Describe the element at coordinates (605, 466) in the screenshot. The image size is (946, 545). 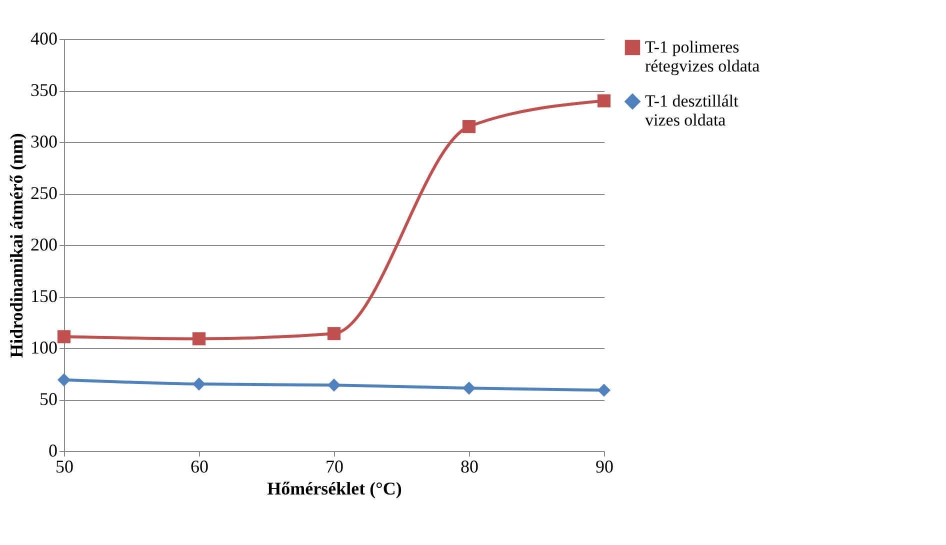
I see `x-tick-label: 90` at that location.